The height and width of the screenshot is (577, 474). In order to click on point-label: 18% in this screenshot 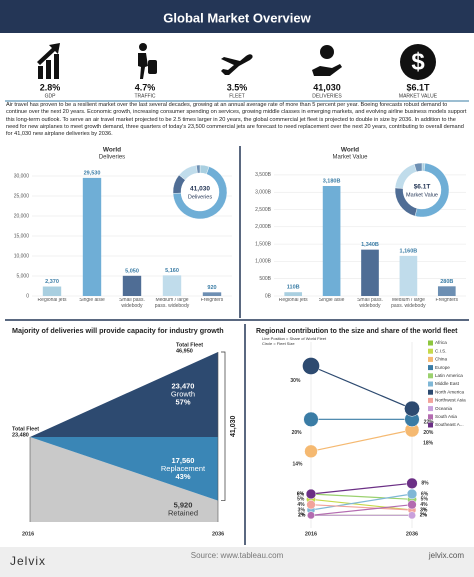, I will do `click(428, 444)`.